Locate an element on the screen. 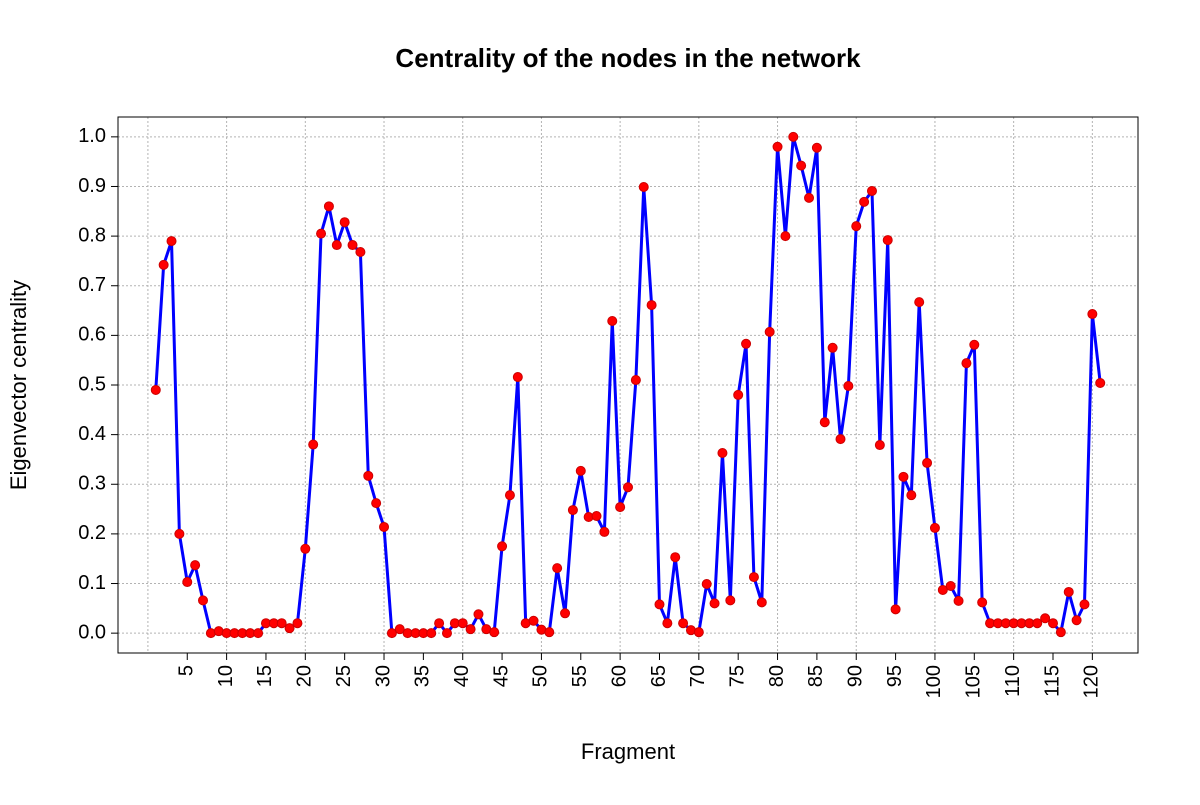  y-tick-label: 0.3 is located at coordinates (92, 484).